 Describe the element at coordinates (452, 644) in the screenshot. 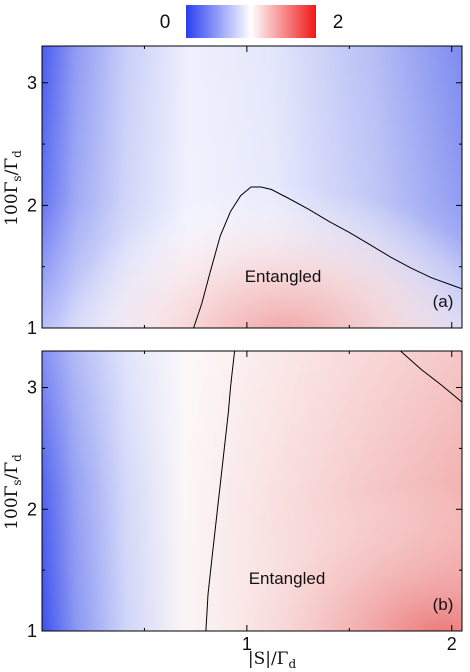

I see `x-tick-label: 2` at that location.